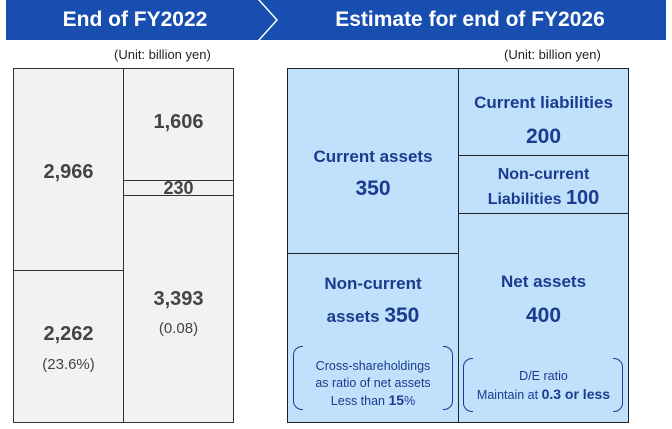 This screenshot has width=672, height=429. Describe the element at coordinates (373, 366) in the screenshot. I see `cross-note-line1: Cross-shareholdings` at that location.